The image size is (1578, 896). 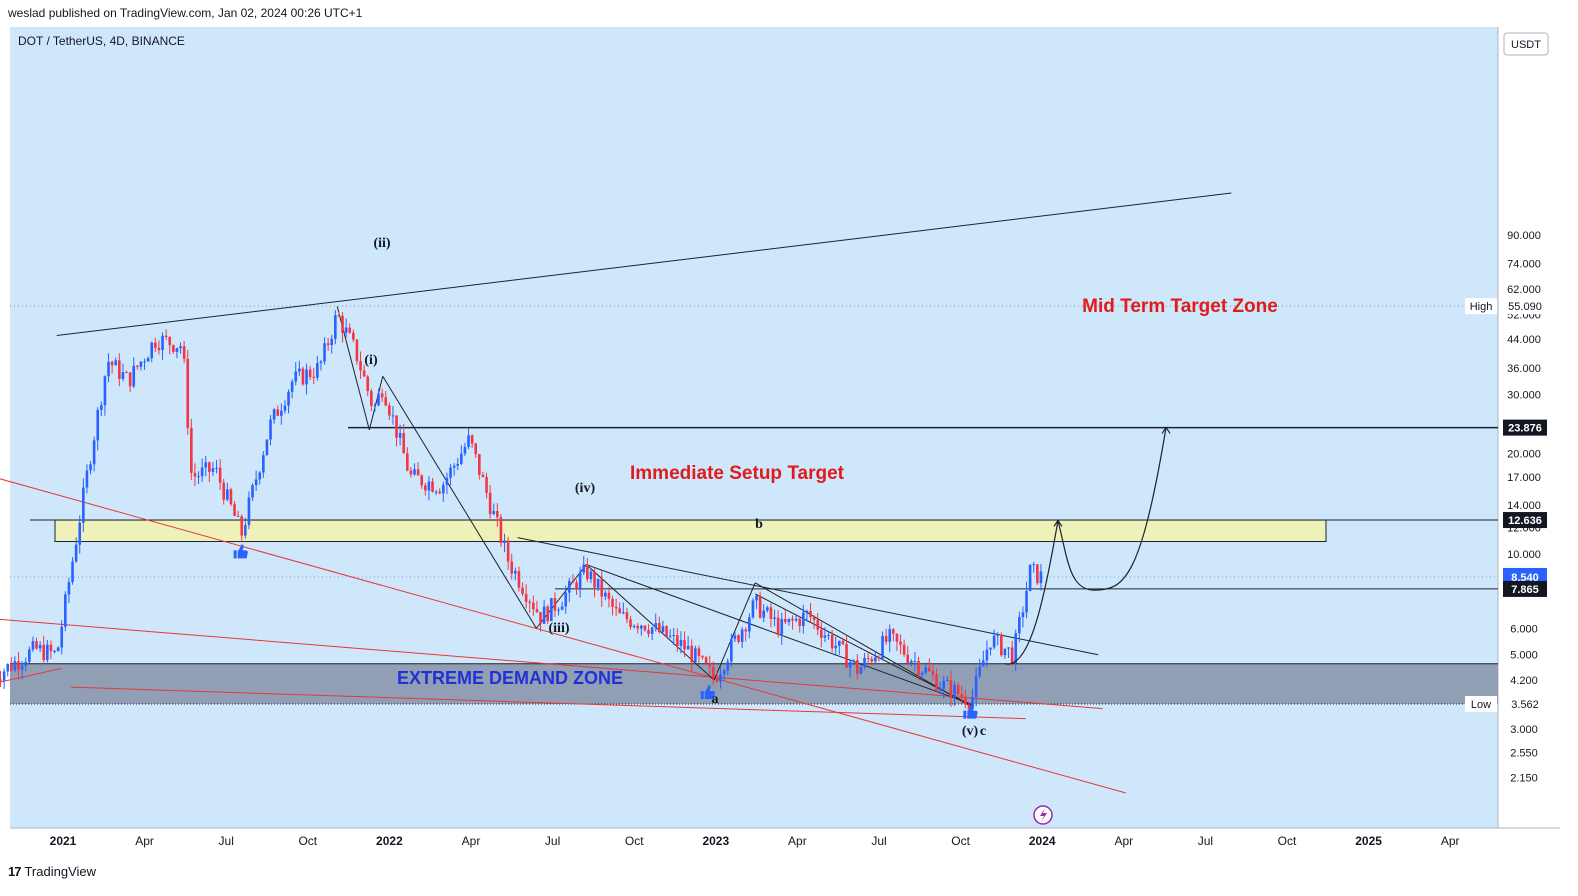 I want to click on flash-icon, so click(x=1043, y=815).